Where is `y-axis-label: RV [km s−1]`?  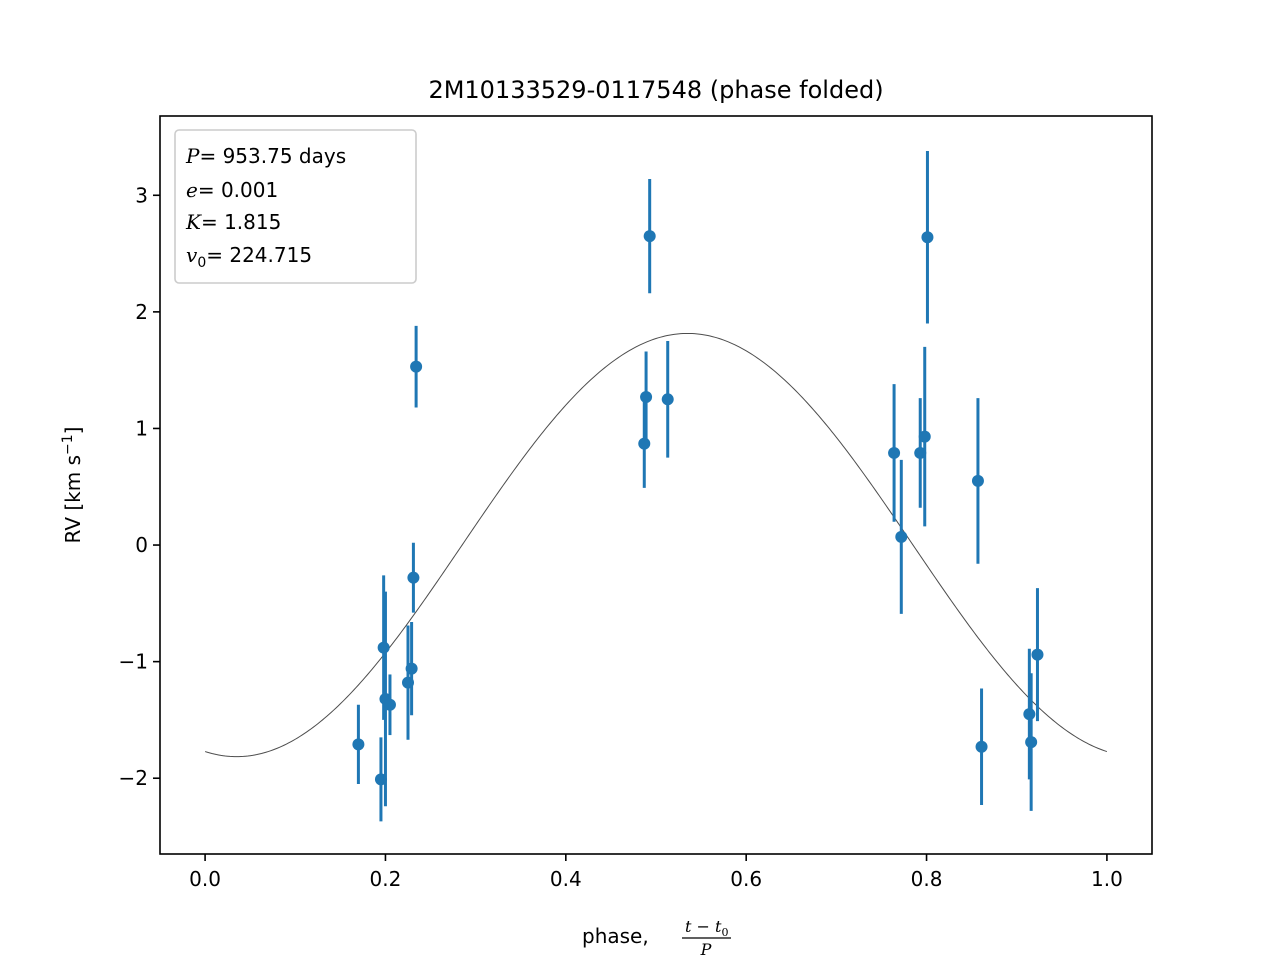
y-axis-label: RV [km s−1] is located at coordinates (72, 485).